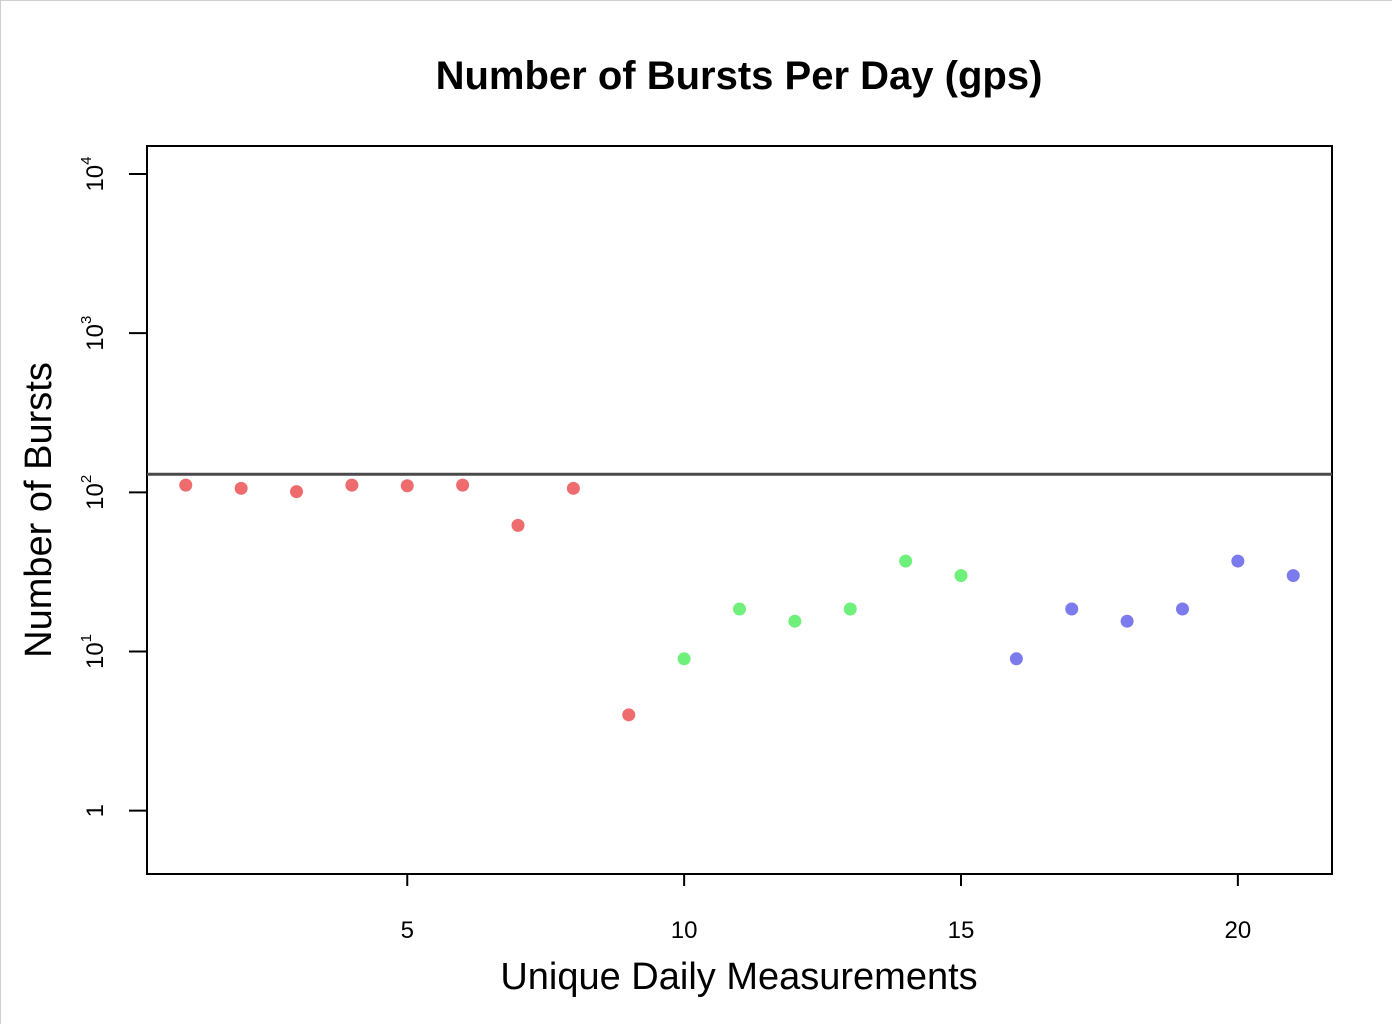  Describe the element at coordinates (961, 930) in the screenshot. I see `x-tick-label: 15` at that location.